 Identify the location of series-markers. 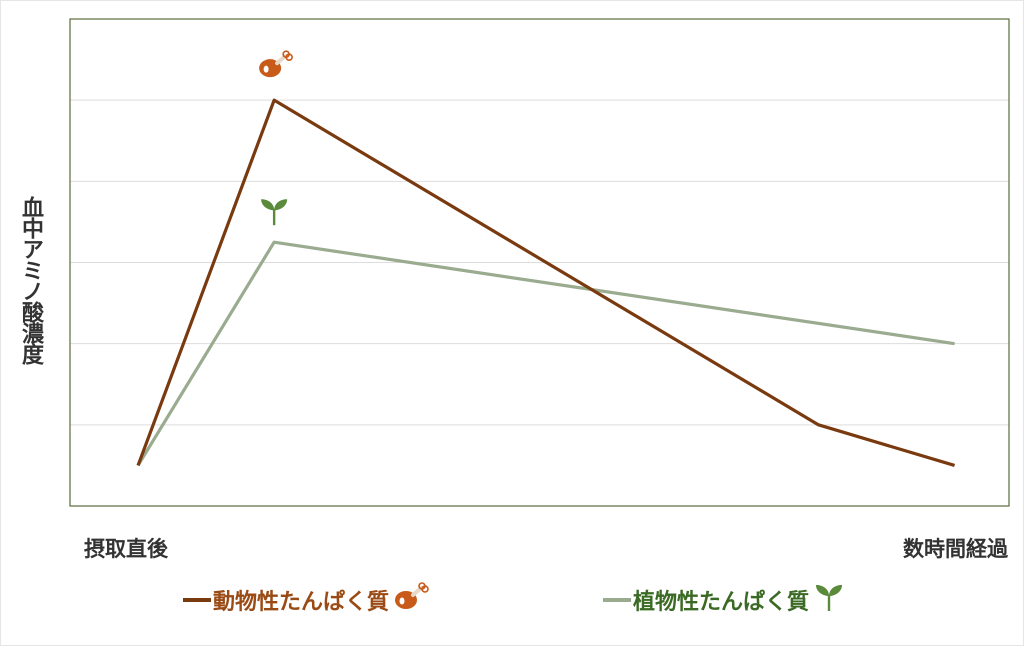
(276, 138).